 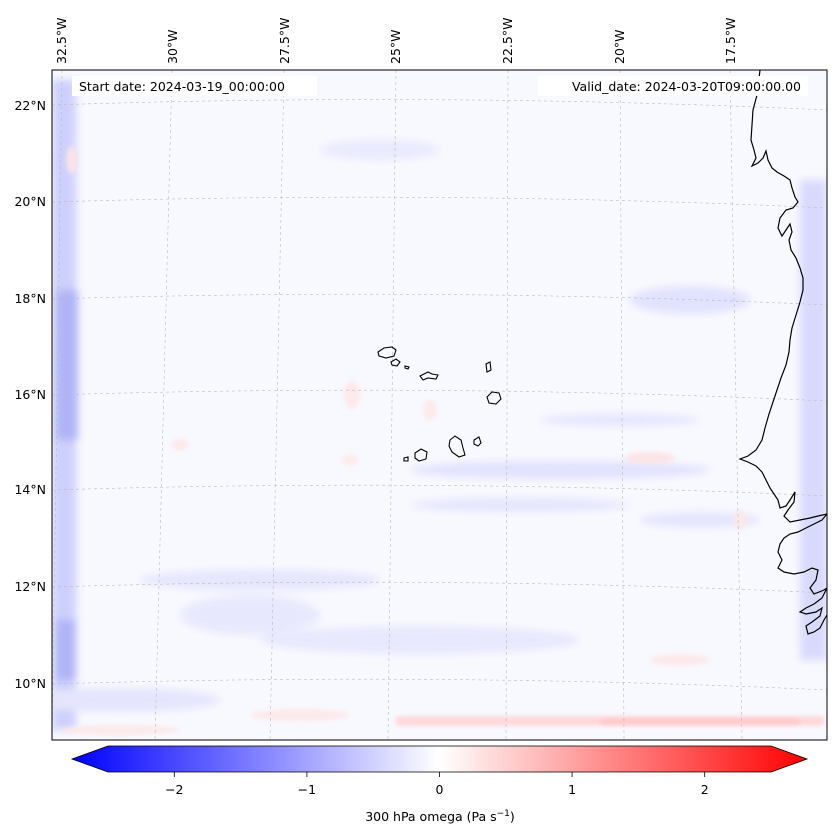 I want to click on colorbar-label: 300 hPa omega (Pa s−1), so click(x=440, y=816).